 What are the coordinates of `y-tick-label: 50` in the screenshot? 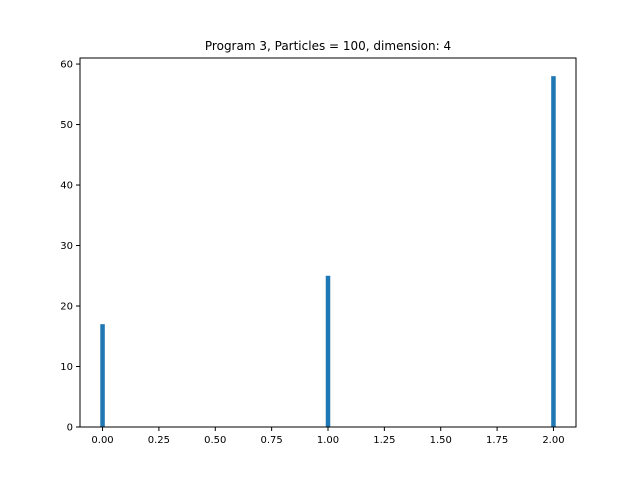 It's located at (66, 125).